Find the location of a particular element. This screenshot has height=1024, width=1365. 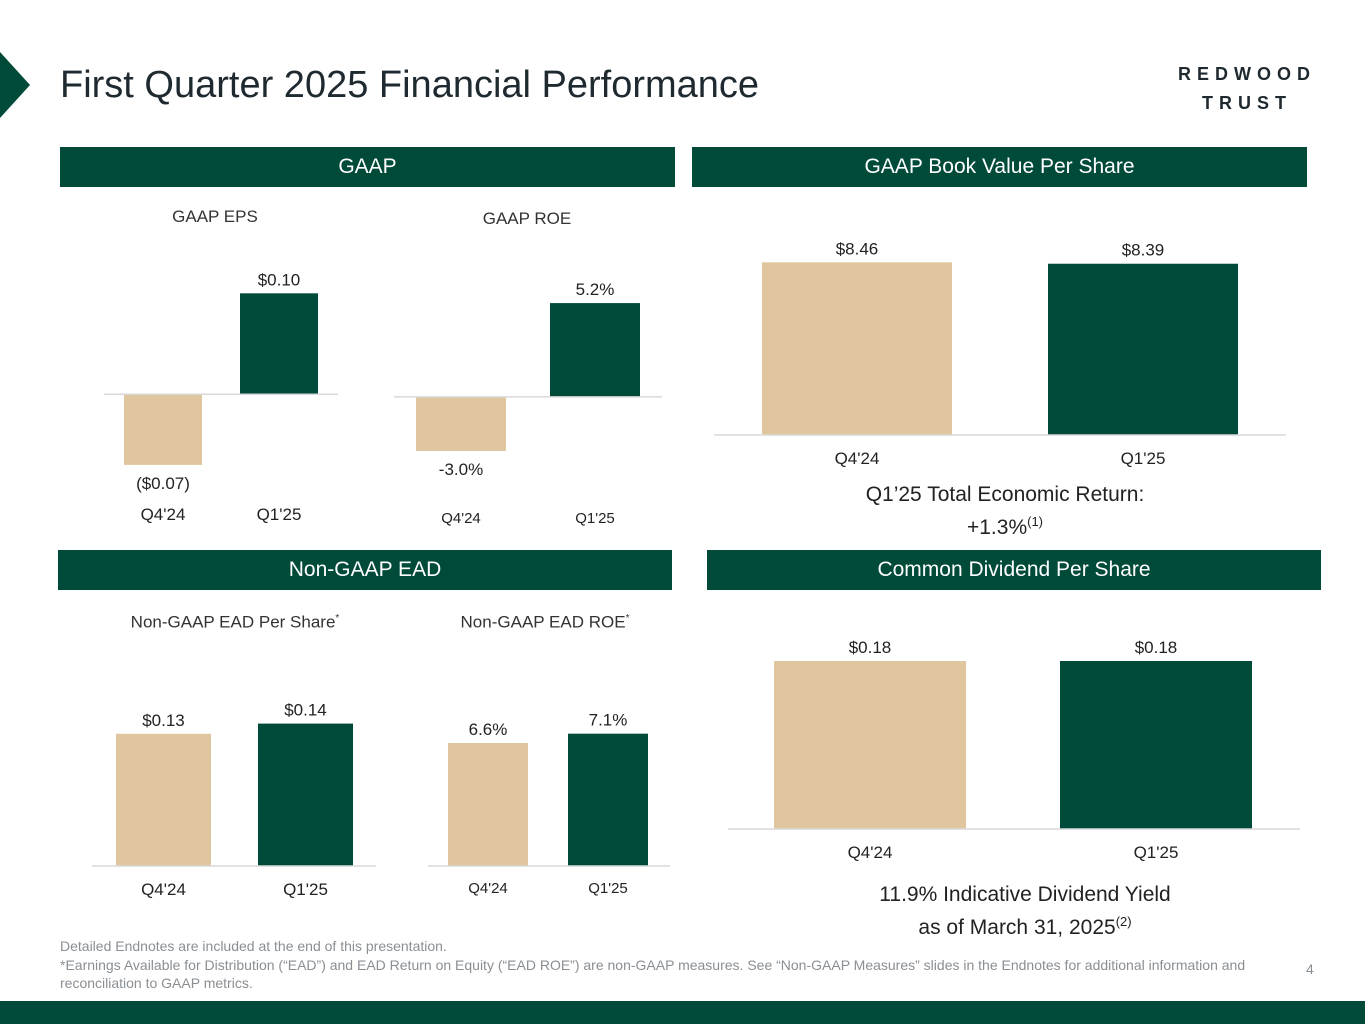

data-label-eps-1: $0.10 is located at coordinates (279, 279).